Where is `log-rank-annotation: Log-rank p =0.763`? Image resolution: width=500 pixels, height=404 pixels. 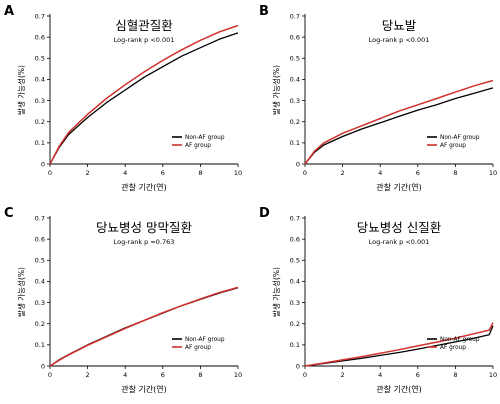
log-rank-annotation: Log-rank p =0.763 is located at coordinates (144, 242).